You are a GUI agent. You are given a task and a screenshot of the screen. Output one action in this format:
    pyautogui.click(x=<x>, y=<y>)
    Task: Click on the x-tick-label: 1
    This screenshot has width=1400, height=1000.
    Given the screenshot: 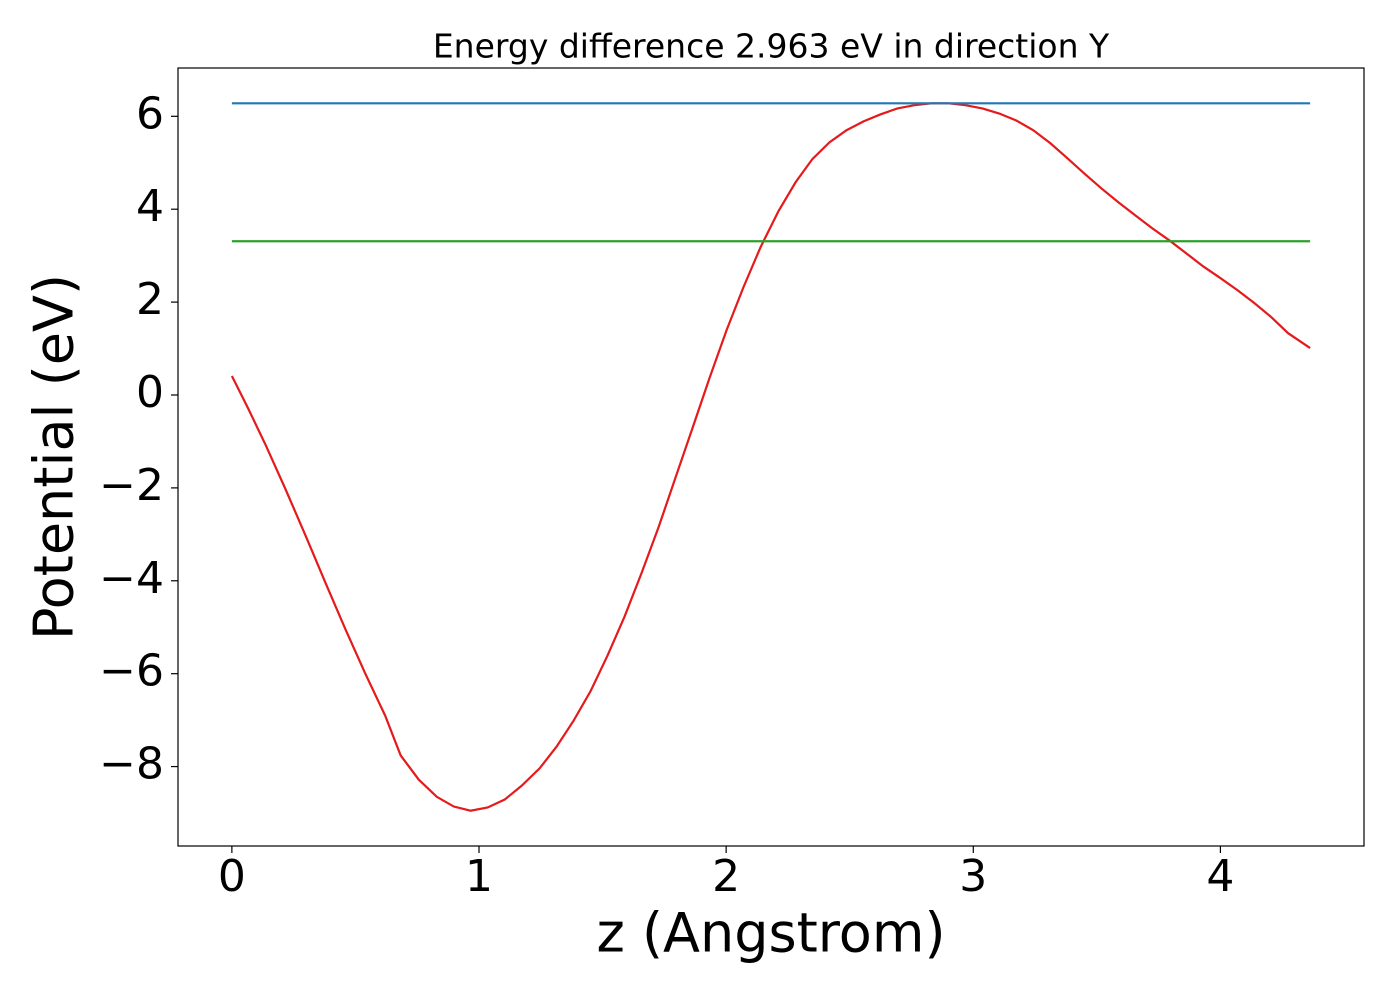 What is the action you would take?
    pyautogui.click(x=479, y=876)
    